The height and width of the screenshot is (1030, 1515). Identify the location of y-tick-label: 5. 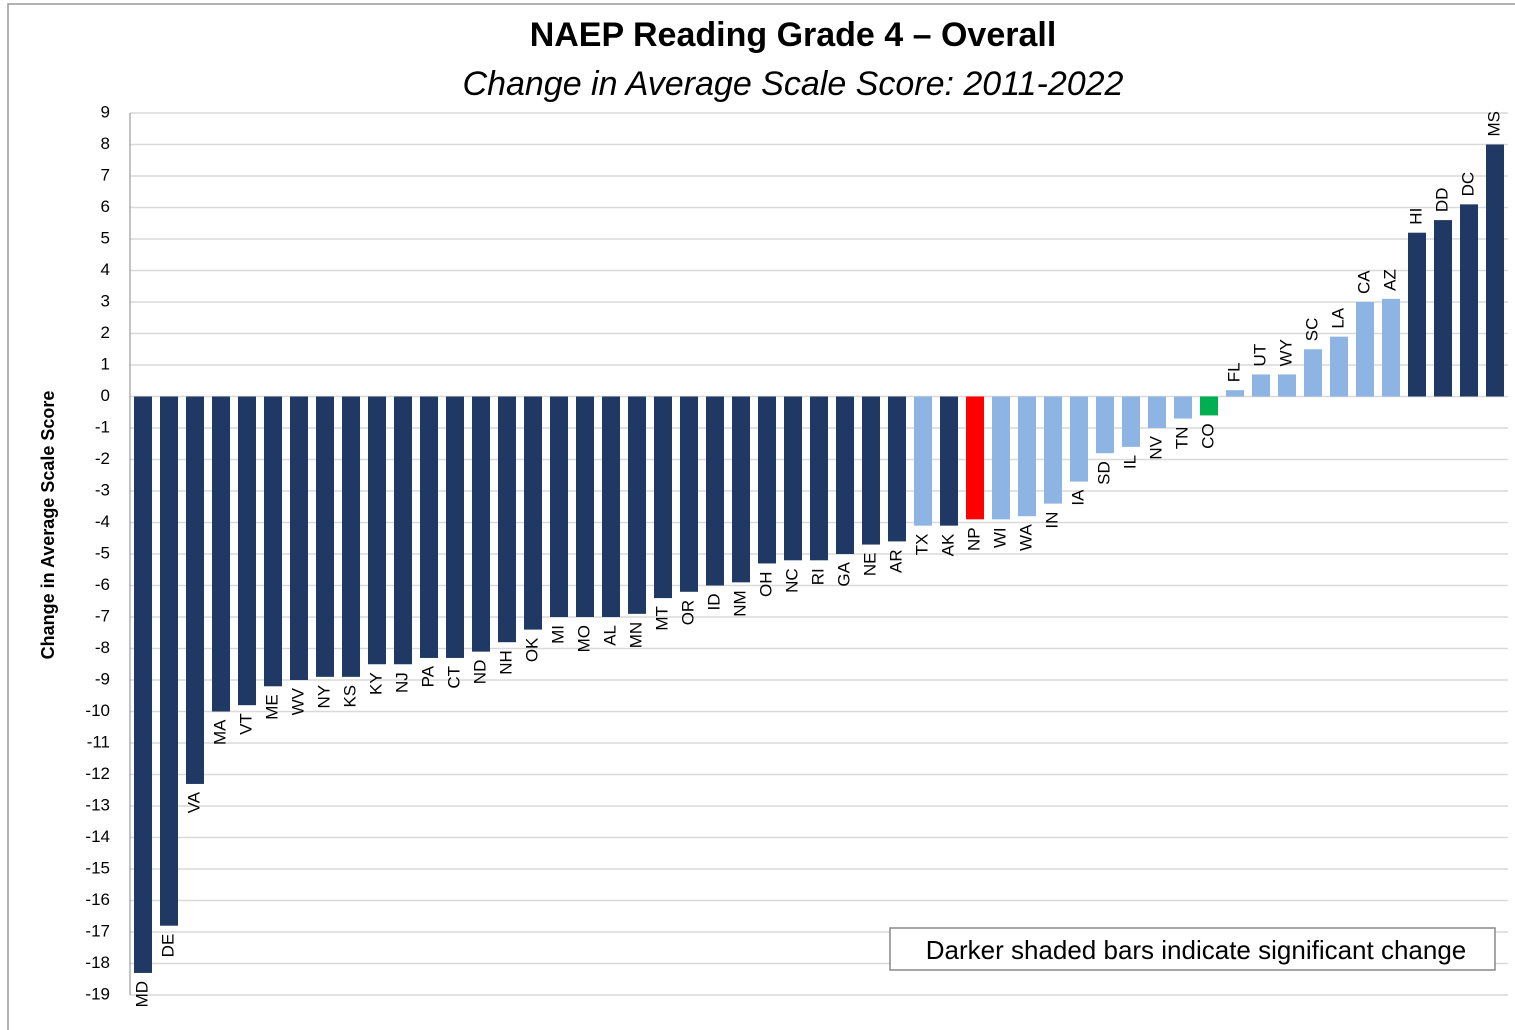
(105, 237).